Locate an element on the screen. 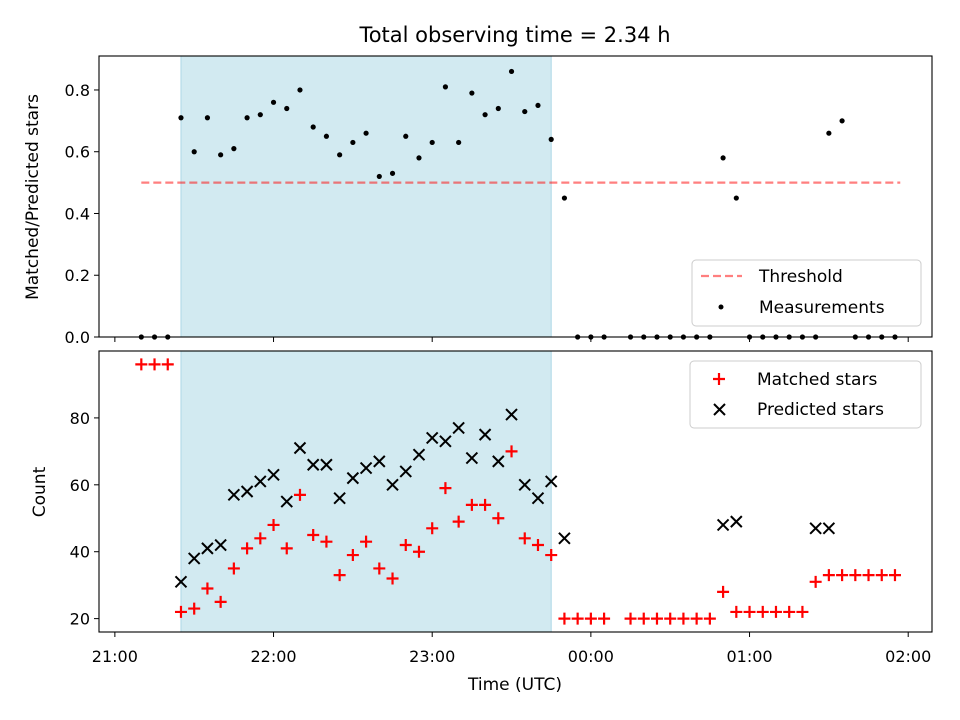 This screenshot has height=720, width=960. bottom-y-axis-label: Count is located at coordinates (40, 491).